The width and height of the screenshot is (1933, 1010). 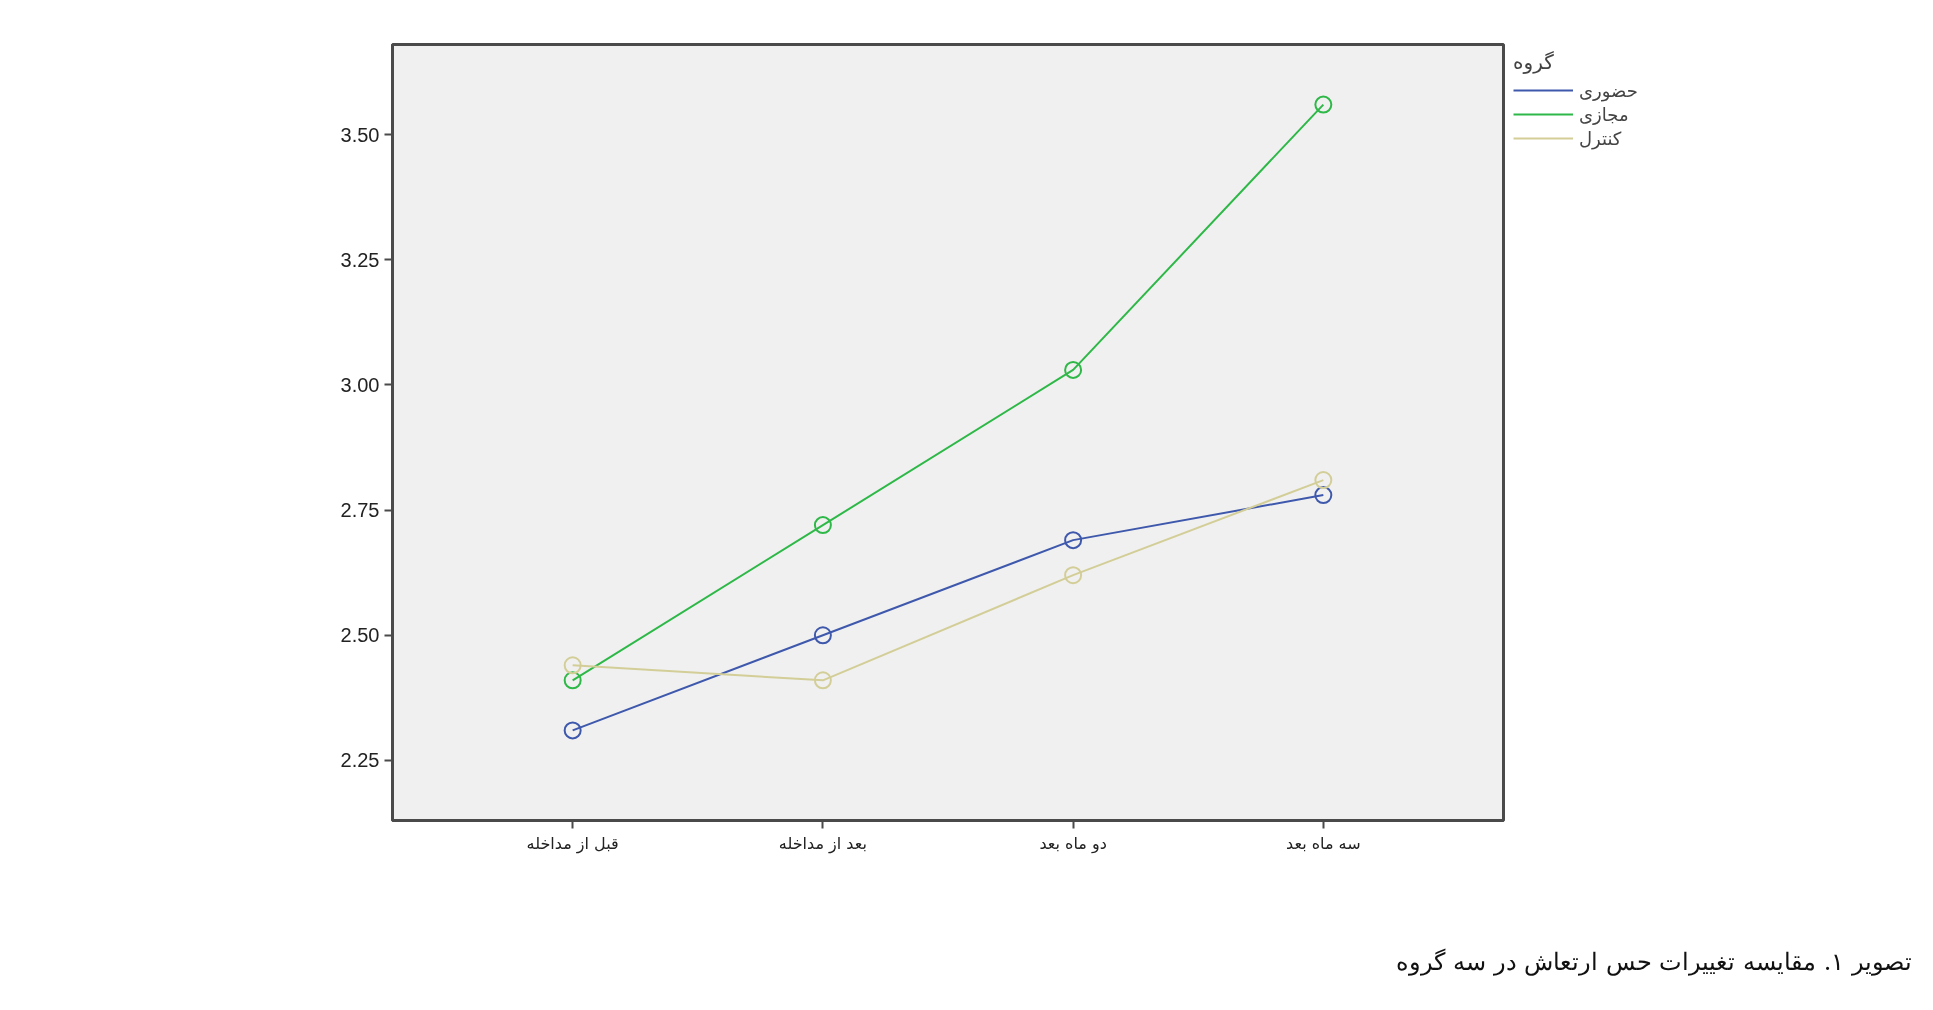 I want to click on y-tick-label: 3.00, so click(x=360, y=384).